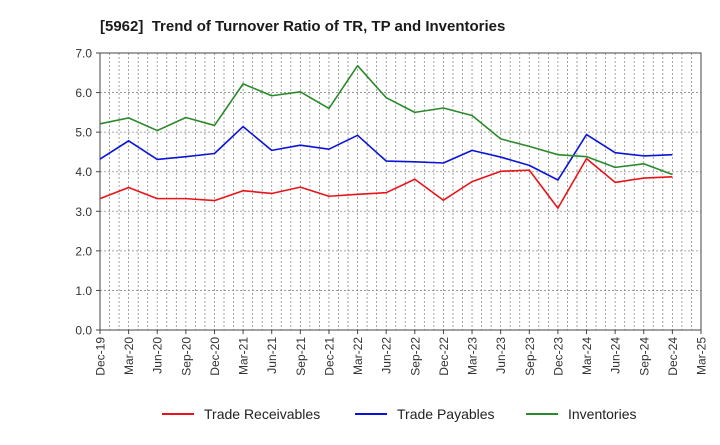 This screenshot has height=445, width=720. I want to click on x-tick-label: Jun-24, so click(616, 355).